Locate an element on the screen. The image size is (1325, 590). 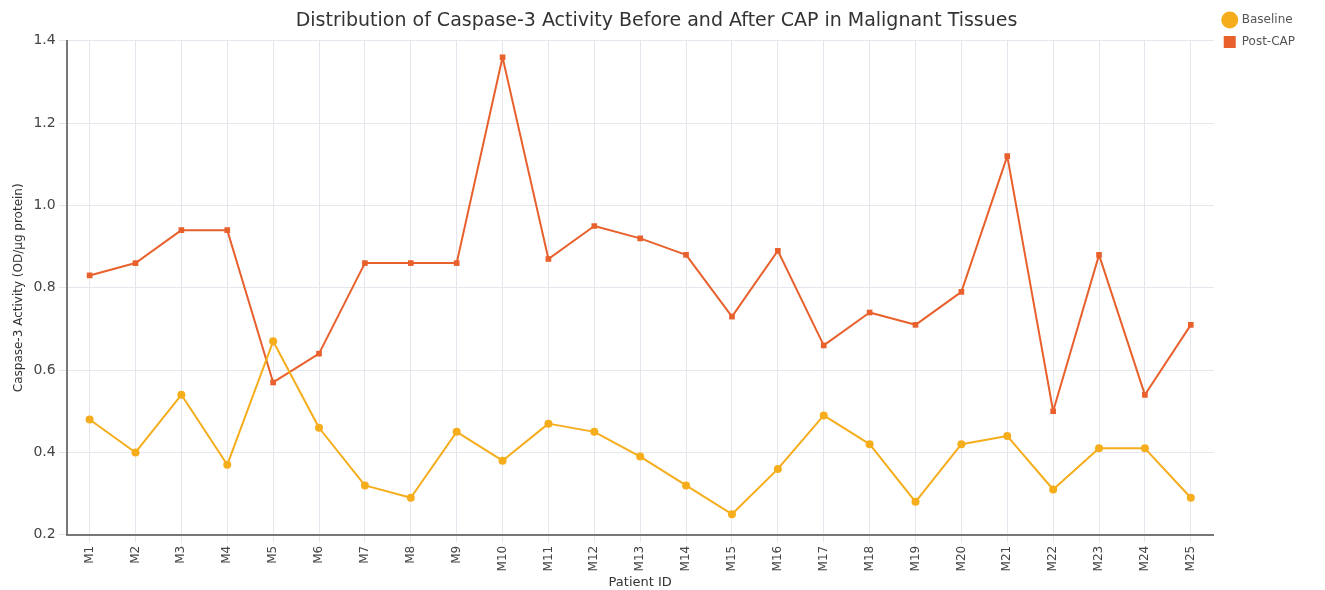
x-tick-label: M25 is located at coordinates (1189, 558).